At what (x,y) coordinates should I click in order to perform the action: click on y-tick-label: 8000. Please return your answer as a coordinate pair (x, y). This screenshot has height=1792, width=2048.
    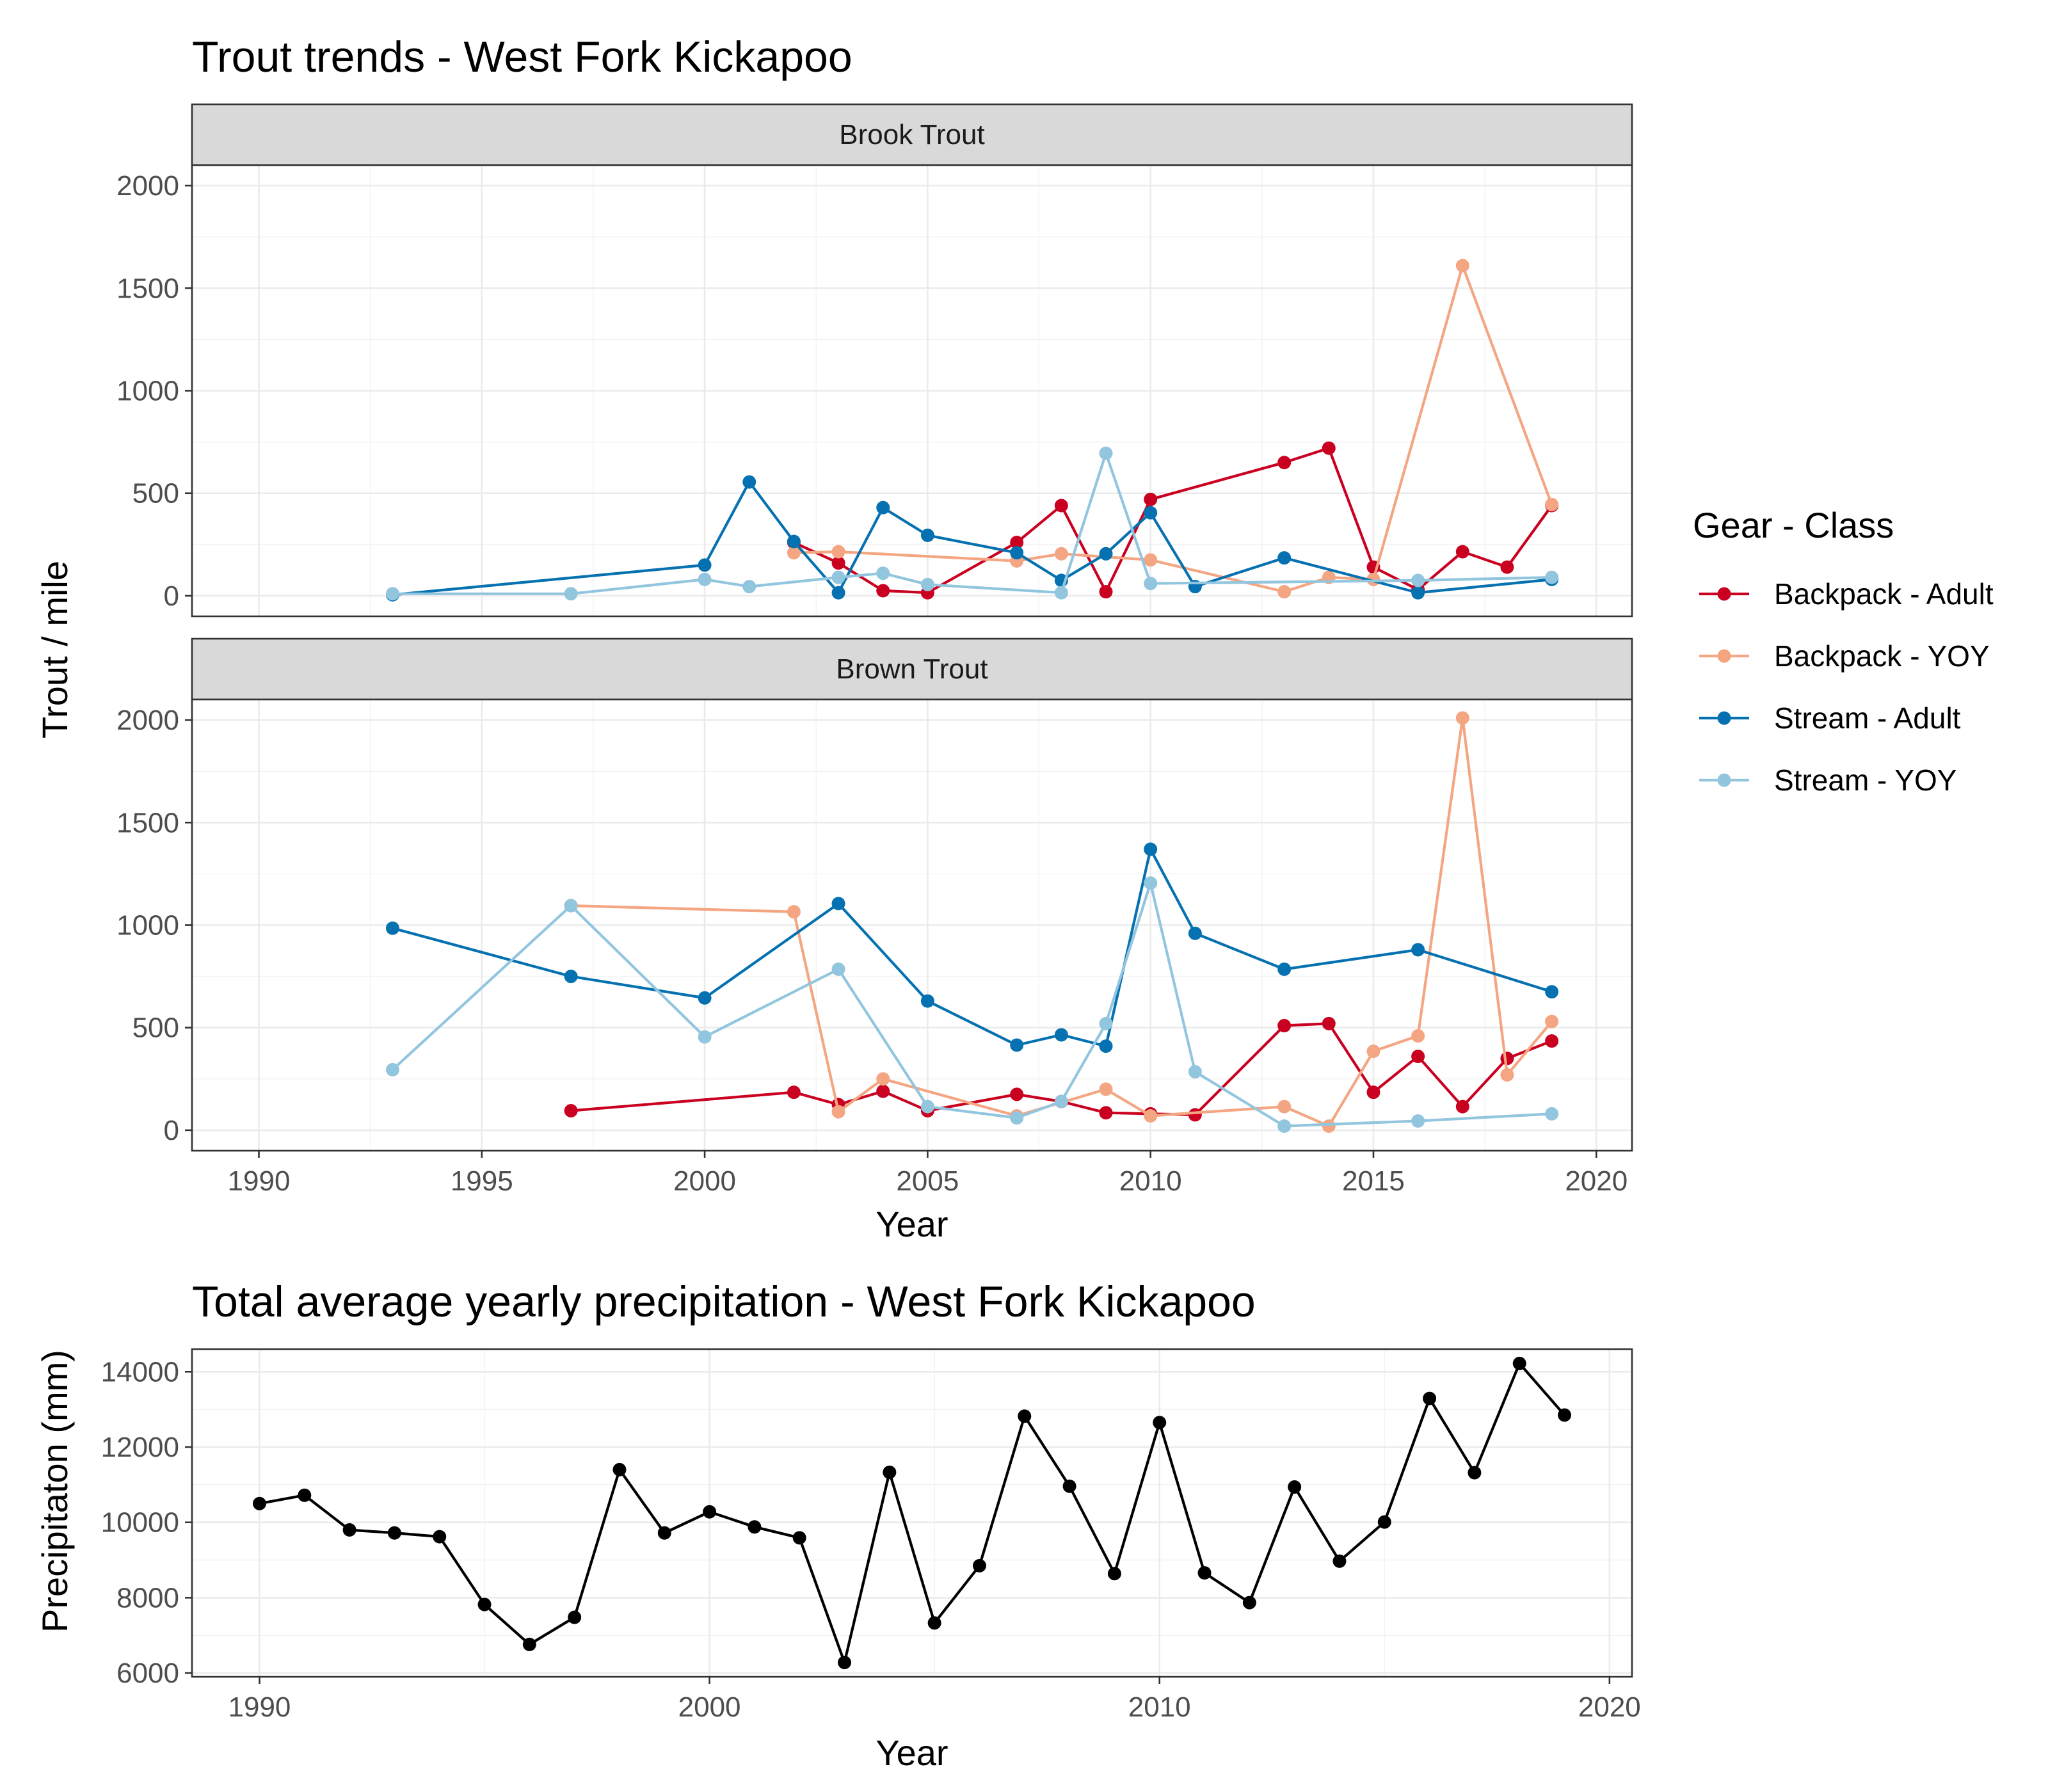
    Looking at the image, I should click on (147, 1597).